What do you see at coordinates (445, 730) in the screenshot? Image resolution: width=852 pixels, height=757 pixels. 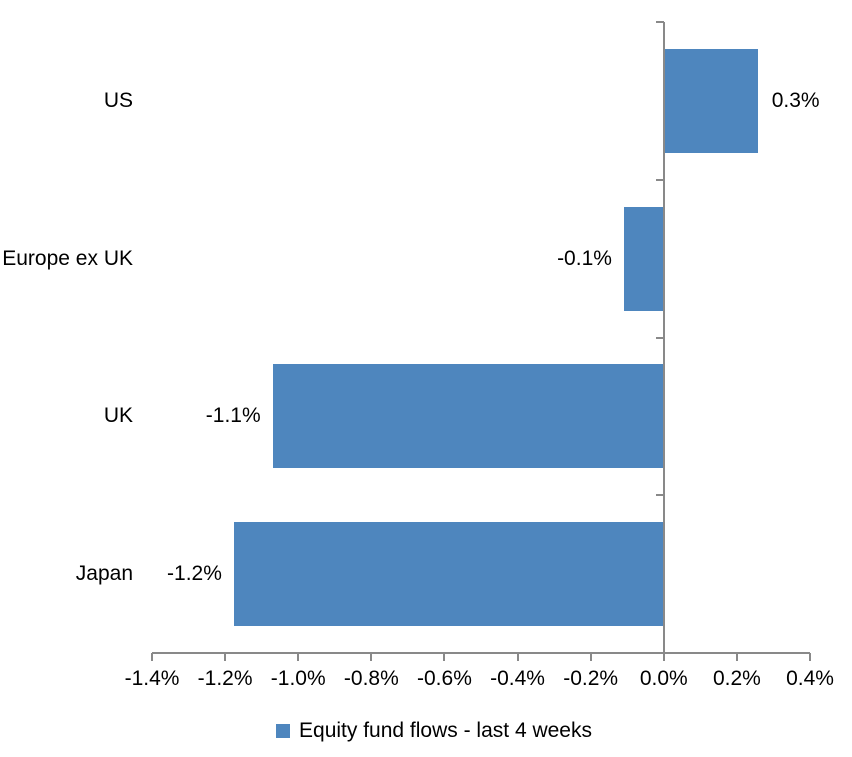 I see `legend-series-label: Equity fund flows - last 4 weeks` at bounding box center [445, 730].